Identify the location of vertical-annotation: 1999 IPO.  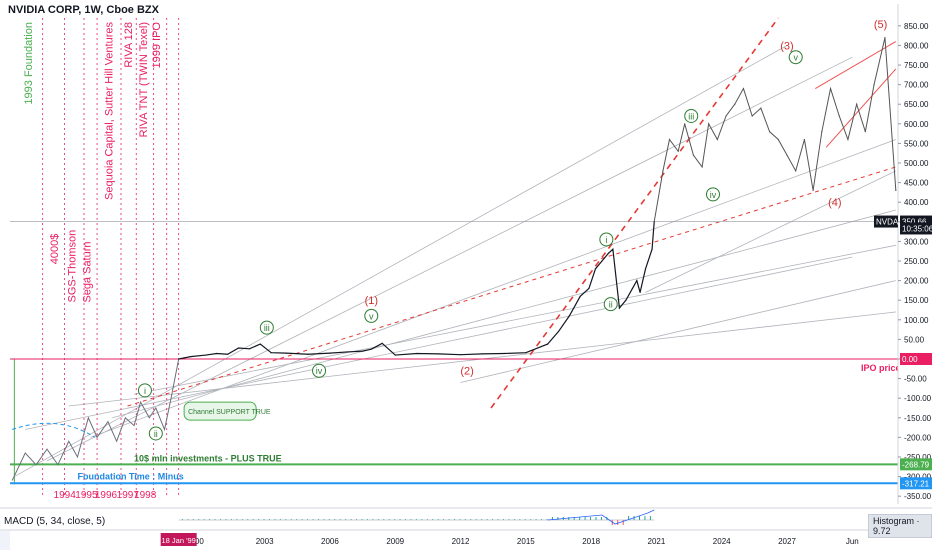
(157, 45).